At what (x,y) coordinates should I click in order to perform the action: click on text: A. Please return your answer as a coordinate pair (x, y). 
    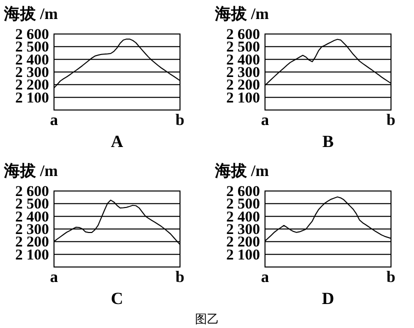
    Looking at the image, I should click on (117, 141).